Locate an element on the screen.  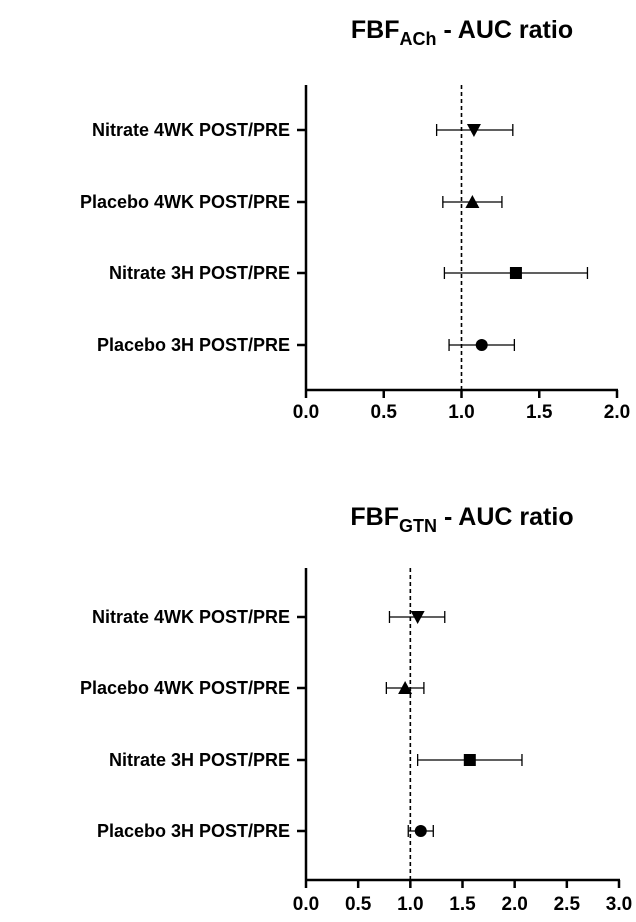
x-tick-label: 3.0 is located at coordinates (619, 904).